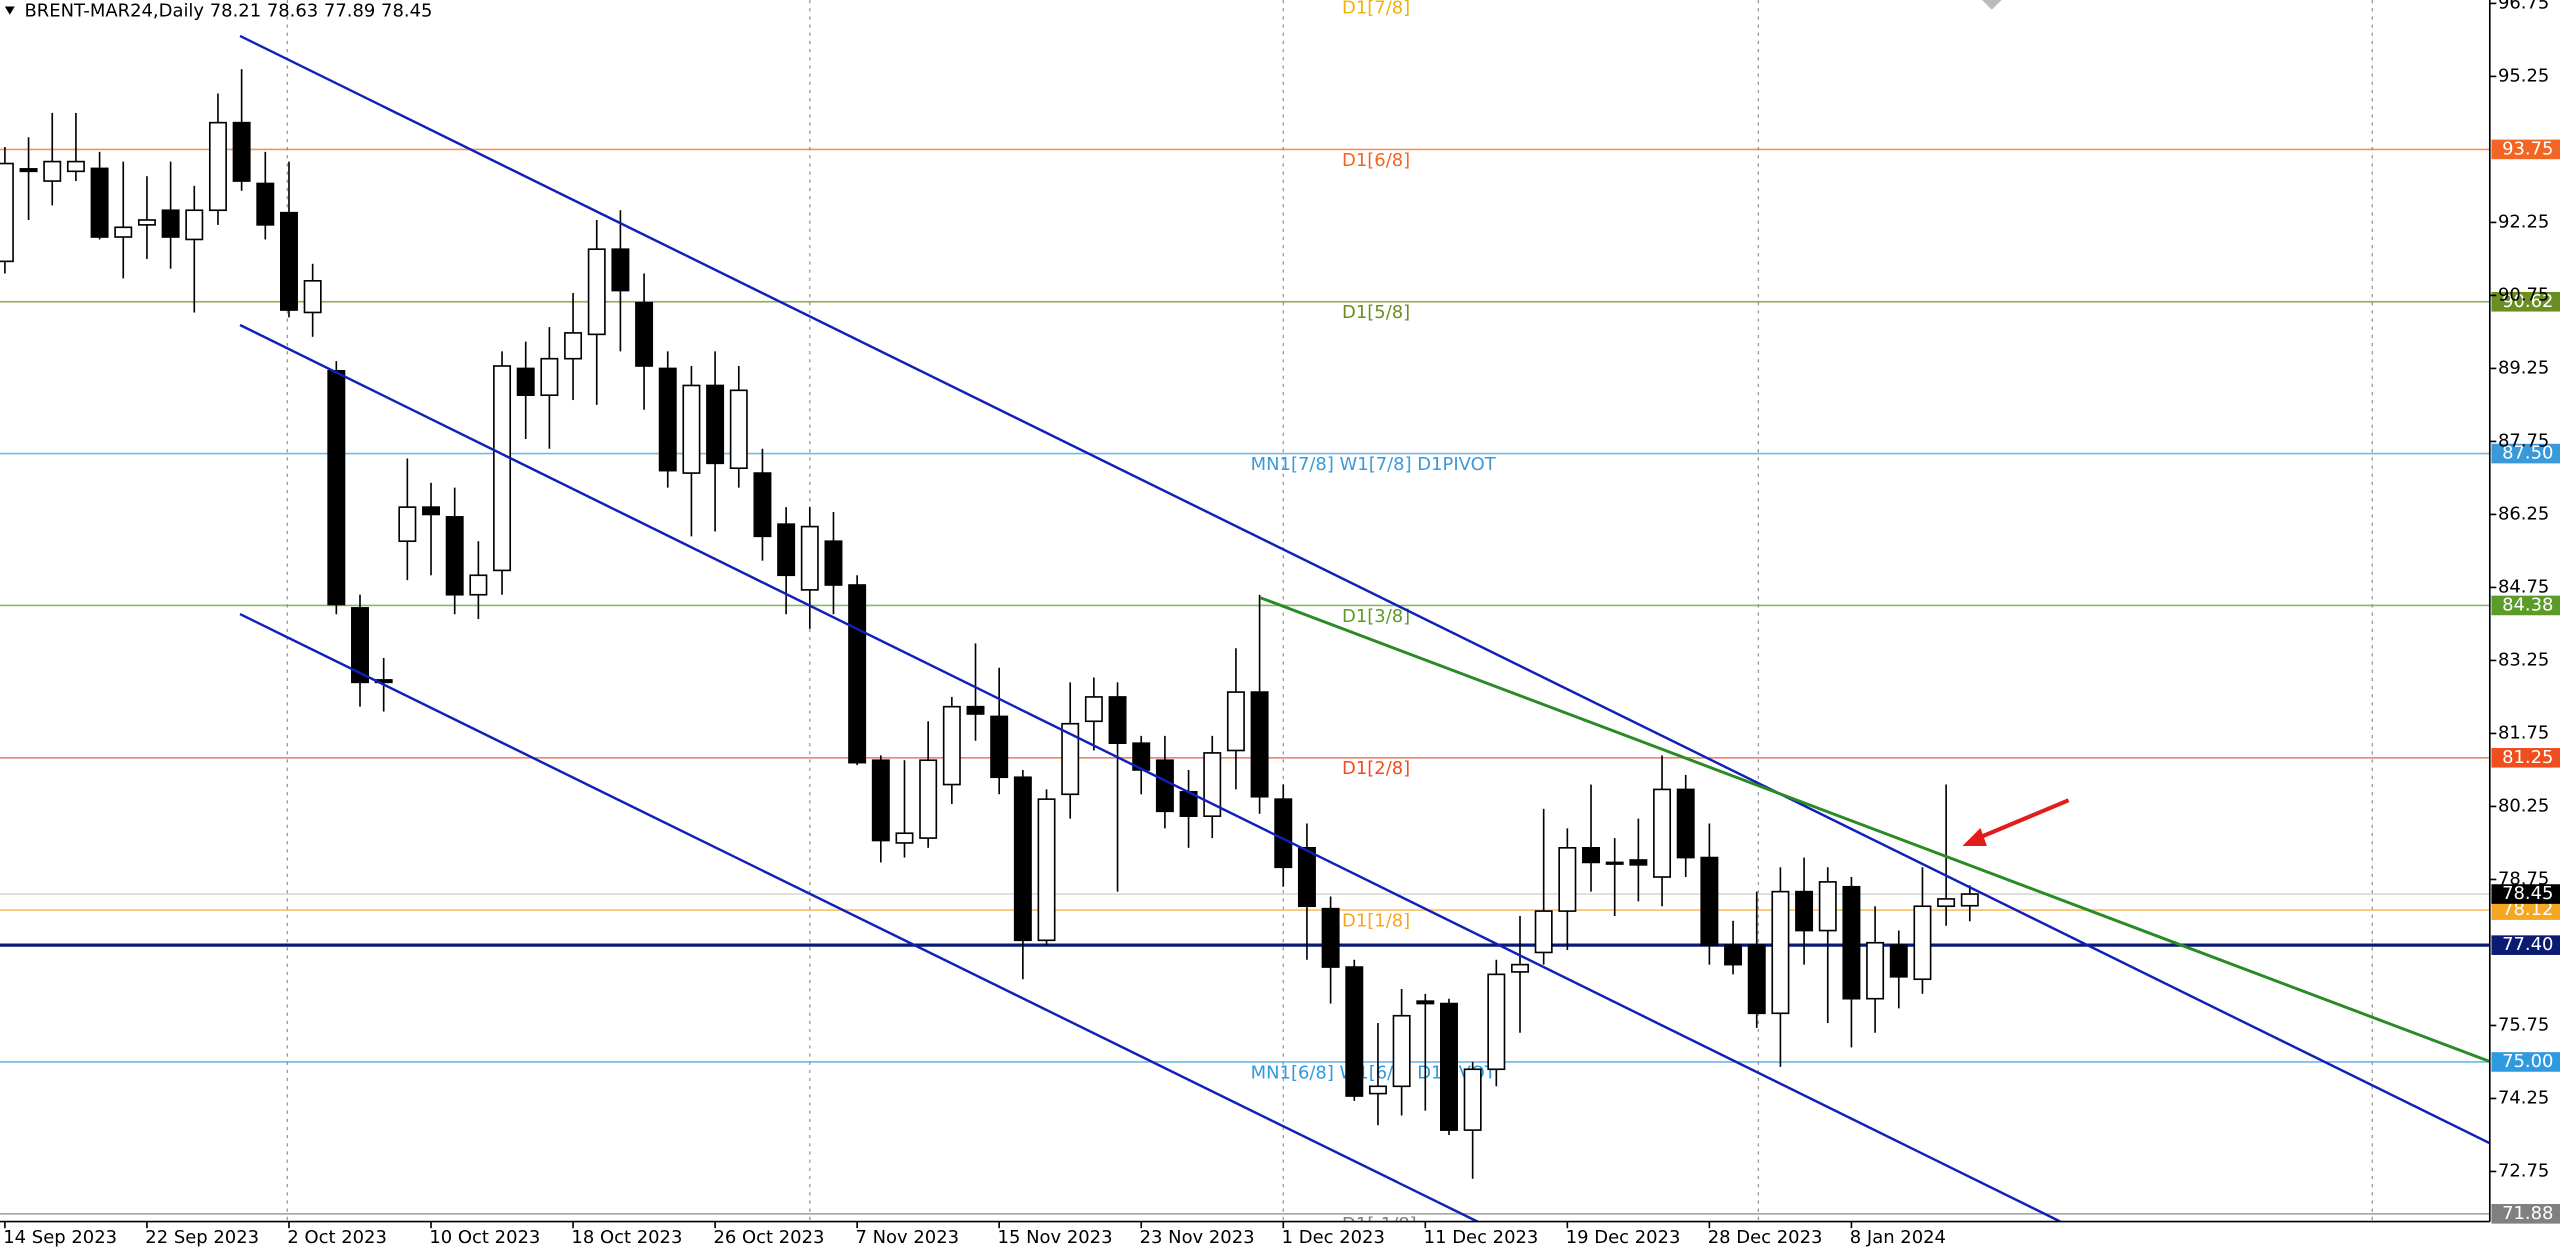  What do you see at coordinates (60, 1237) in the screenshot?
I see `x-tick-label: 14 Sep 2023` at bounding box center [60, 1237].